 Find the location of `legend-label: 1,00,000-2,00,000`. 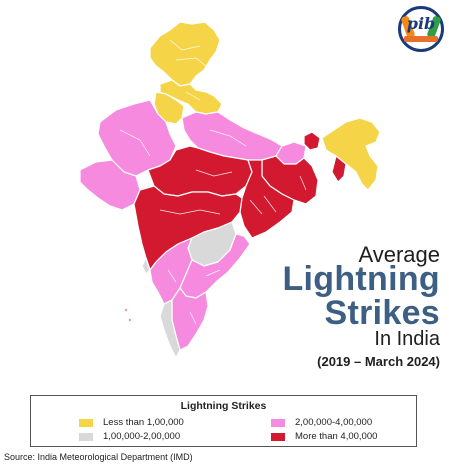

legend-label: 1,00,000-2,00,000 is located at coordinates (142, 436).